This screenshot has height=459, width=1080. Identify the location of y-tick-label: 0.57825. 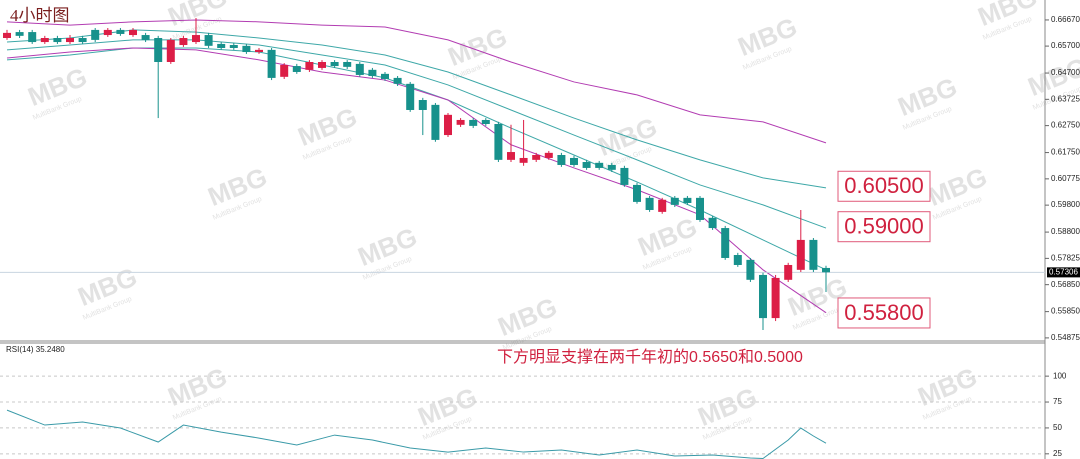
(1065, 257).